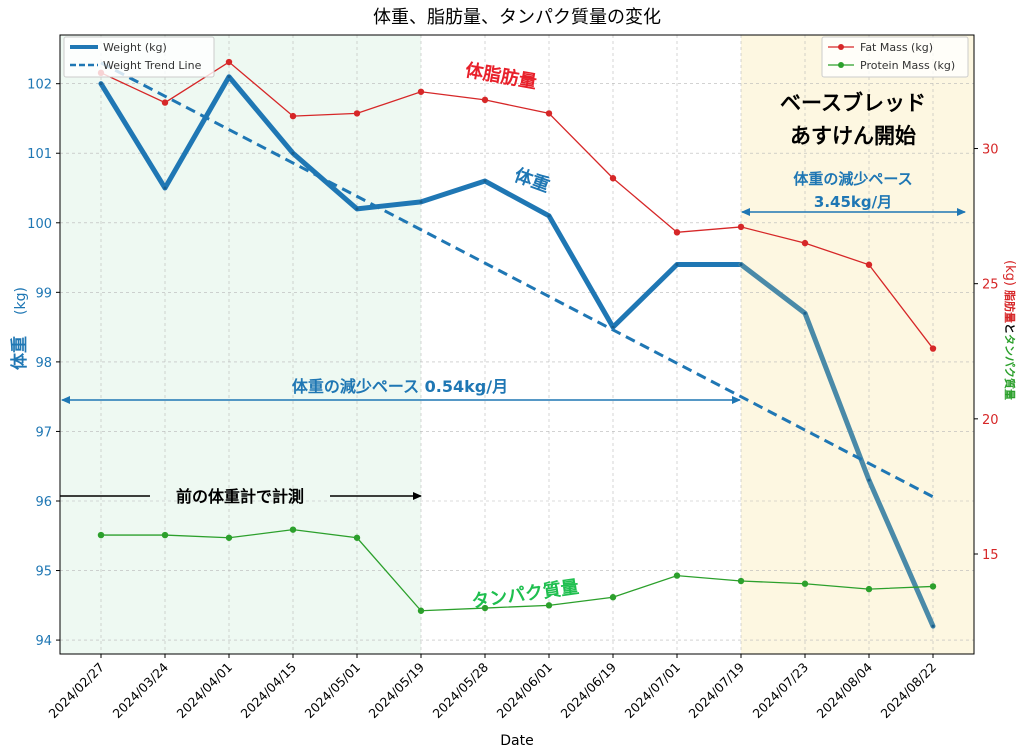  I want to click on base-bread-annotation-line1: ベースブレッド, so click(853, 103).